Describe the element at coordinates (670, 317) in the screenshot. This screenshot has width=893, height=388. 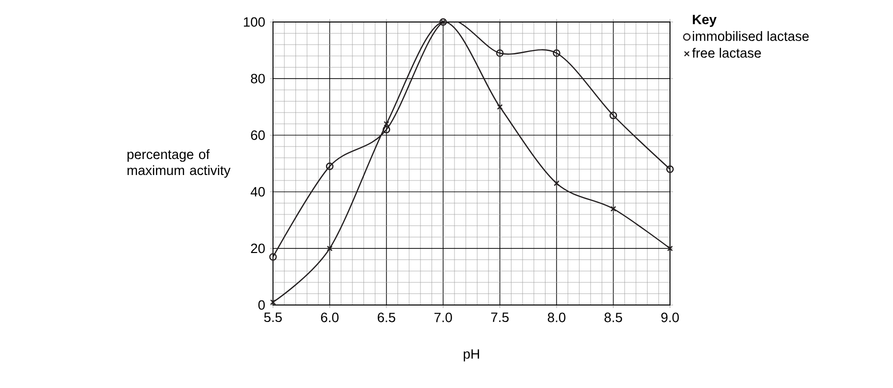
I see `x-tick-label: 9.0` at that location.